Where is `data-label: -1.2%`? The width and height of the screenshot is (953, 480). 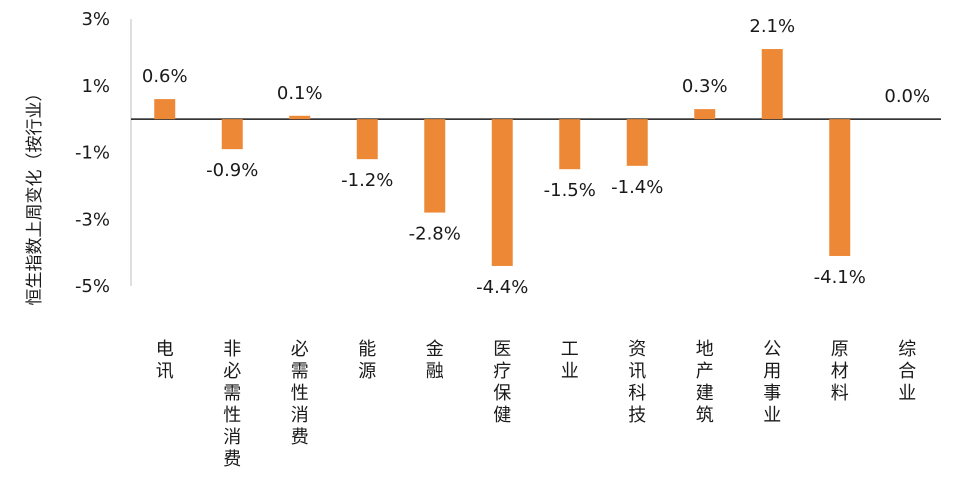
data-label: -1.2% is located at coordinates (367, 180).